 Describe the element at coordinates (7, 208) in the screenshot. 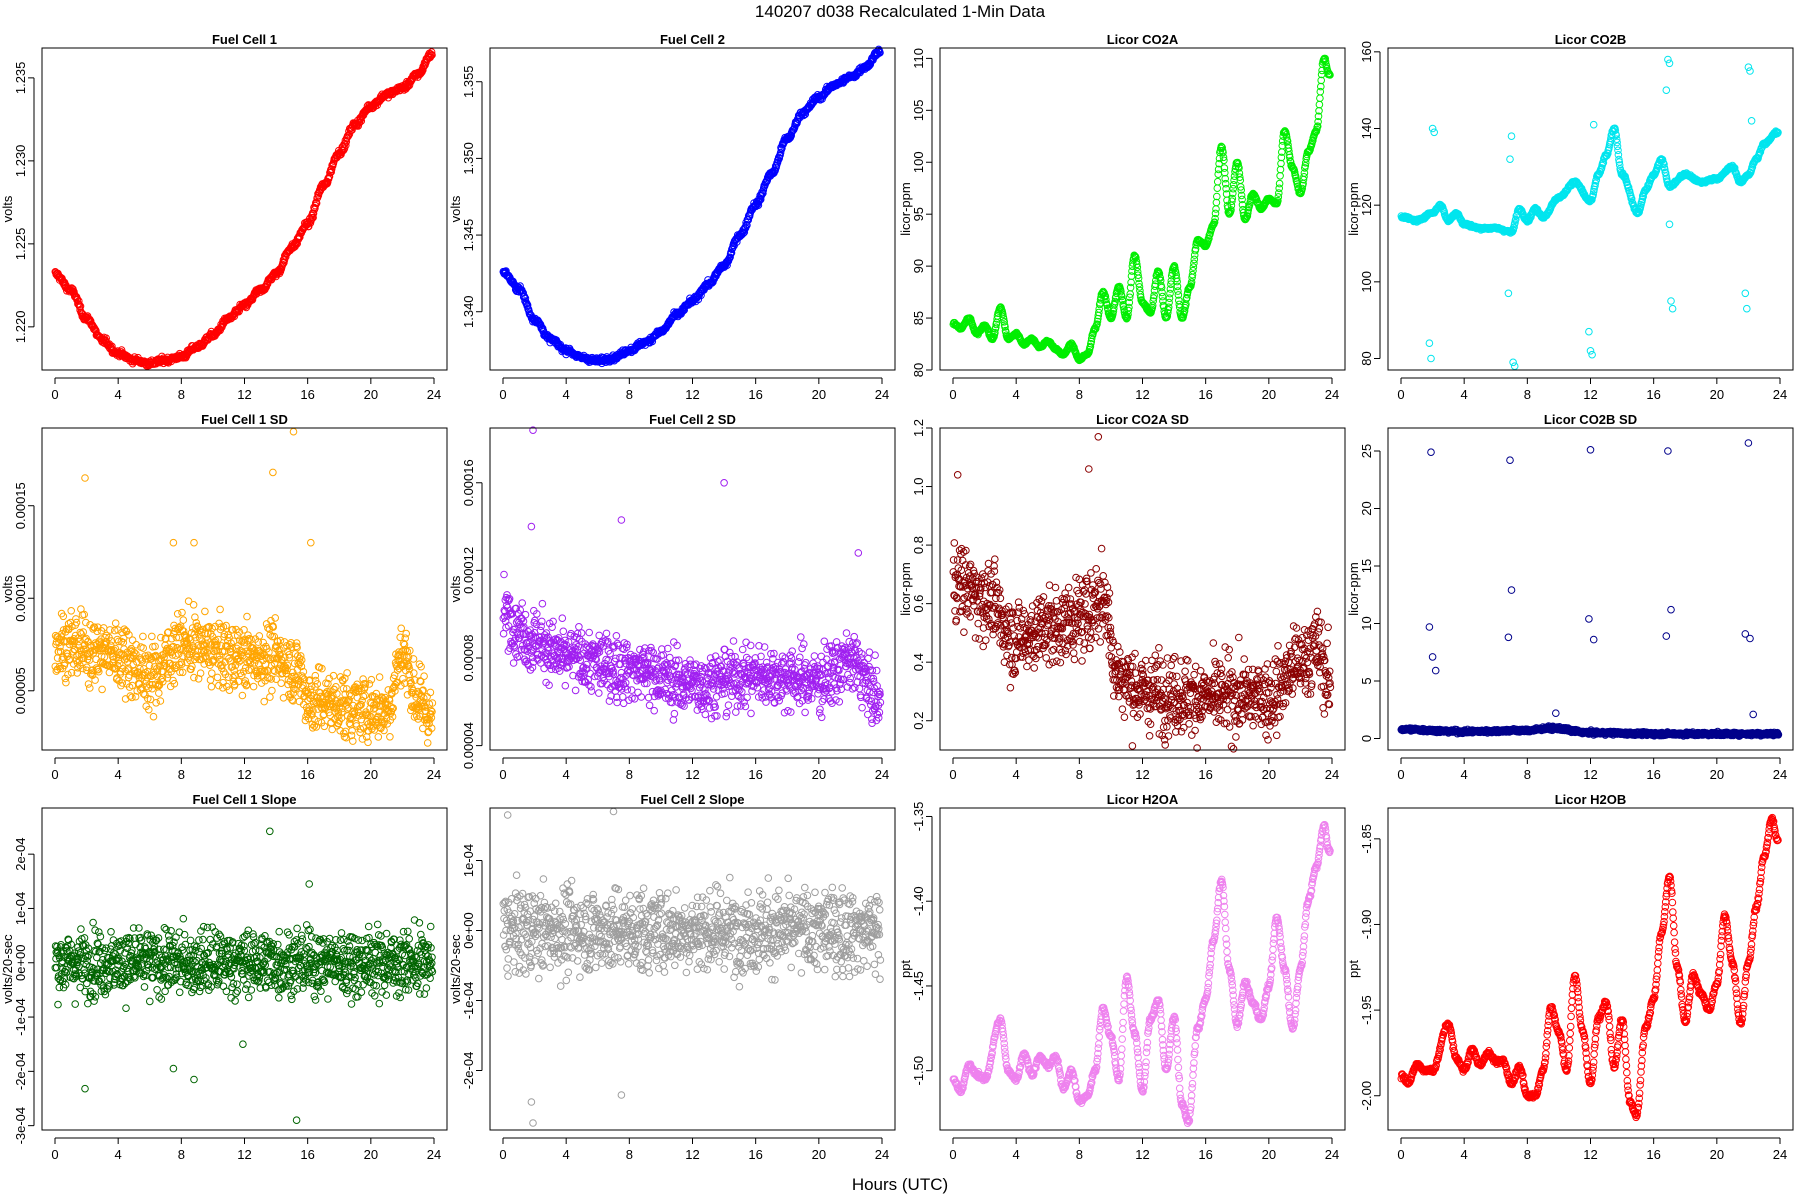

I see `y-axis-label: volts` at that location.